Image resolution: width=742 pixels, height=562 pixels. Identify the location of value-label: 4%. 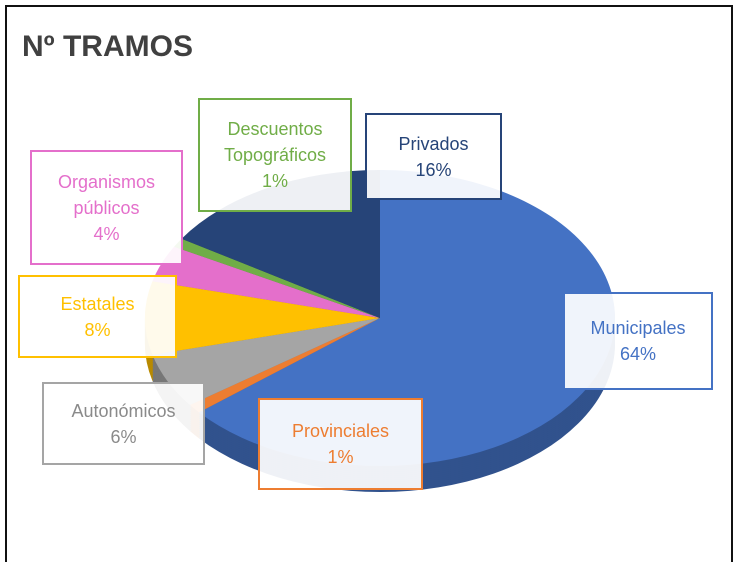
(106, 233).